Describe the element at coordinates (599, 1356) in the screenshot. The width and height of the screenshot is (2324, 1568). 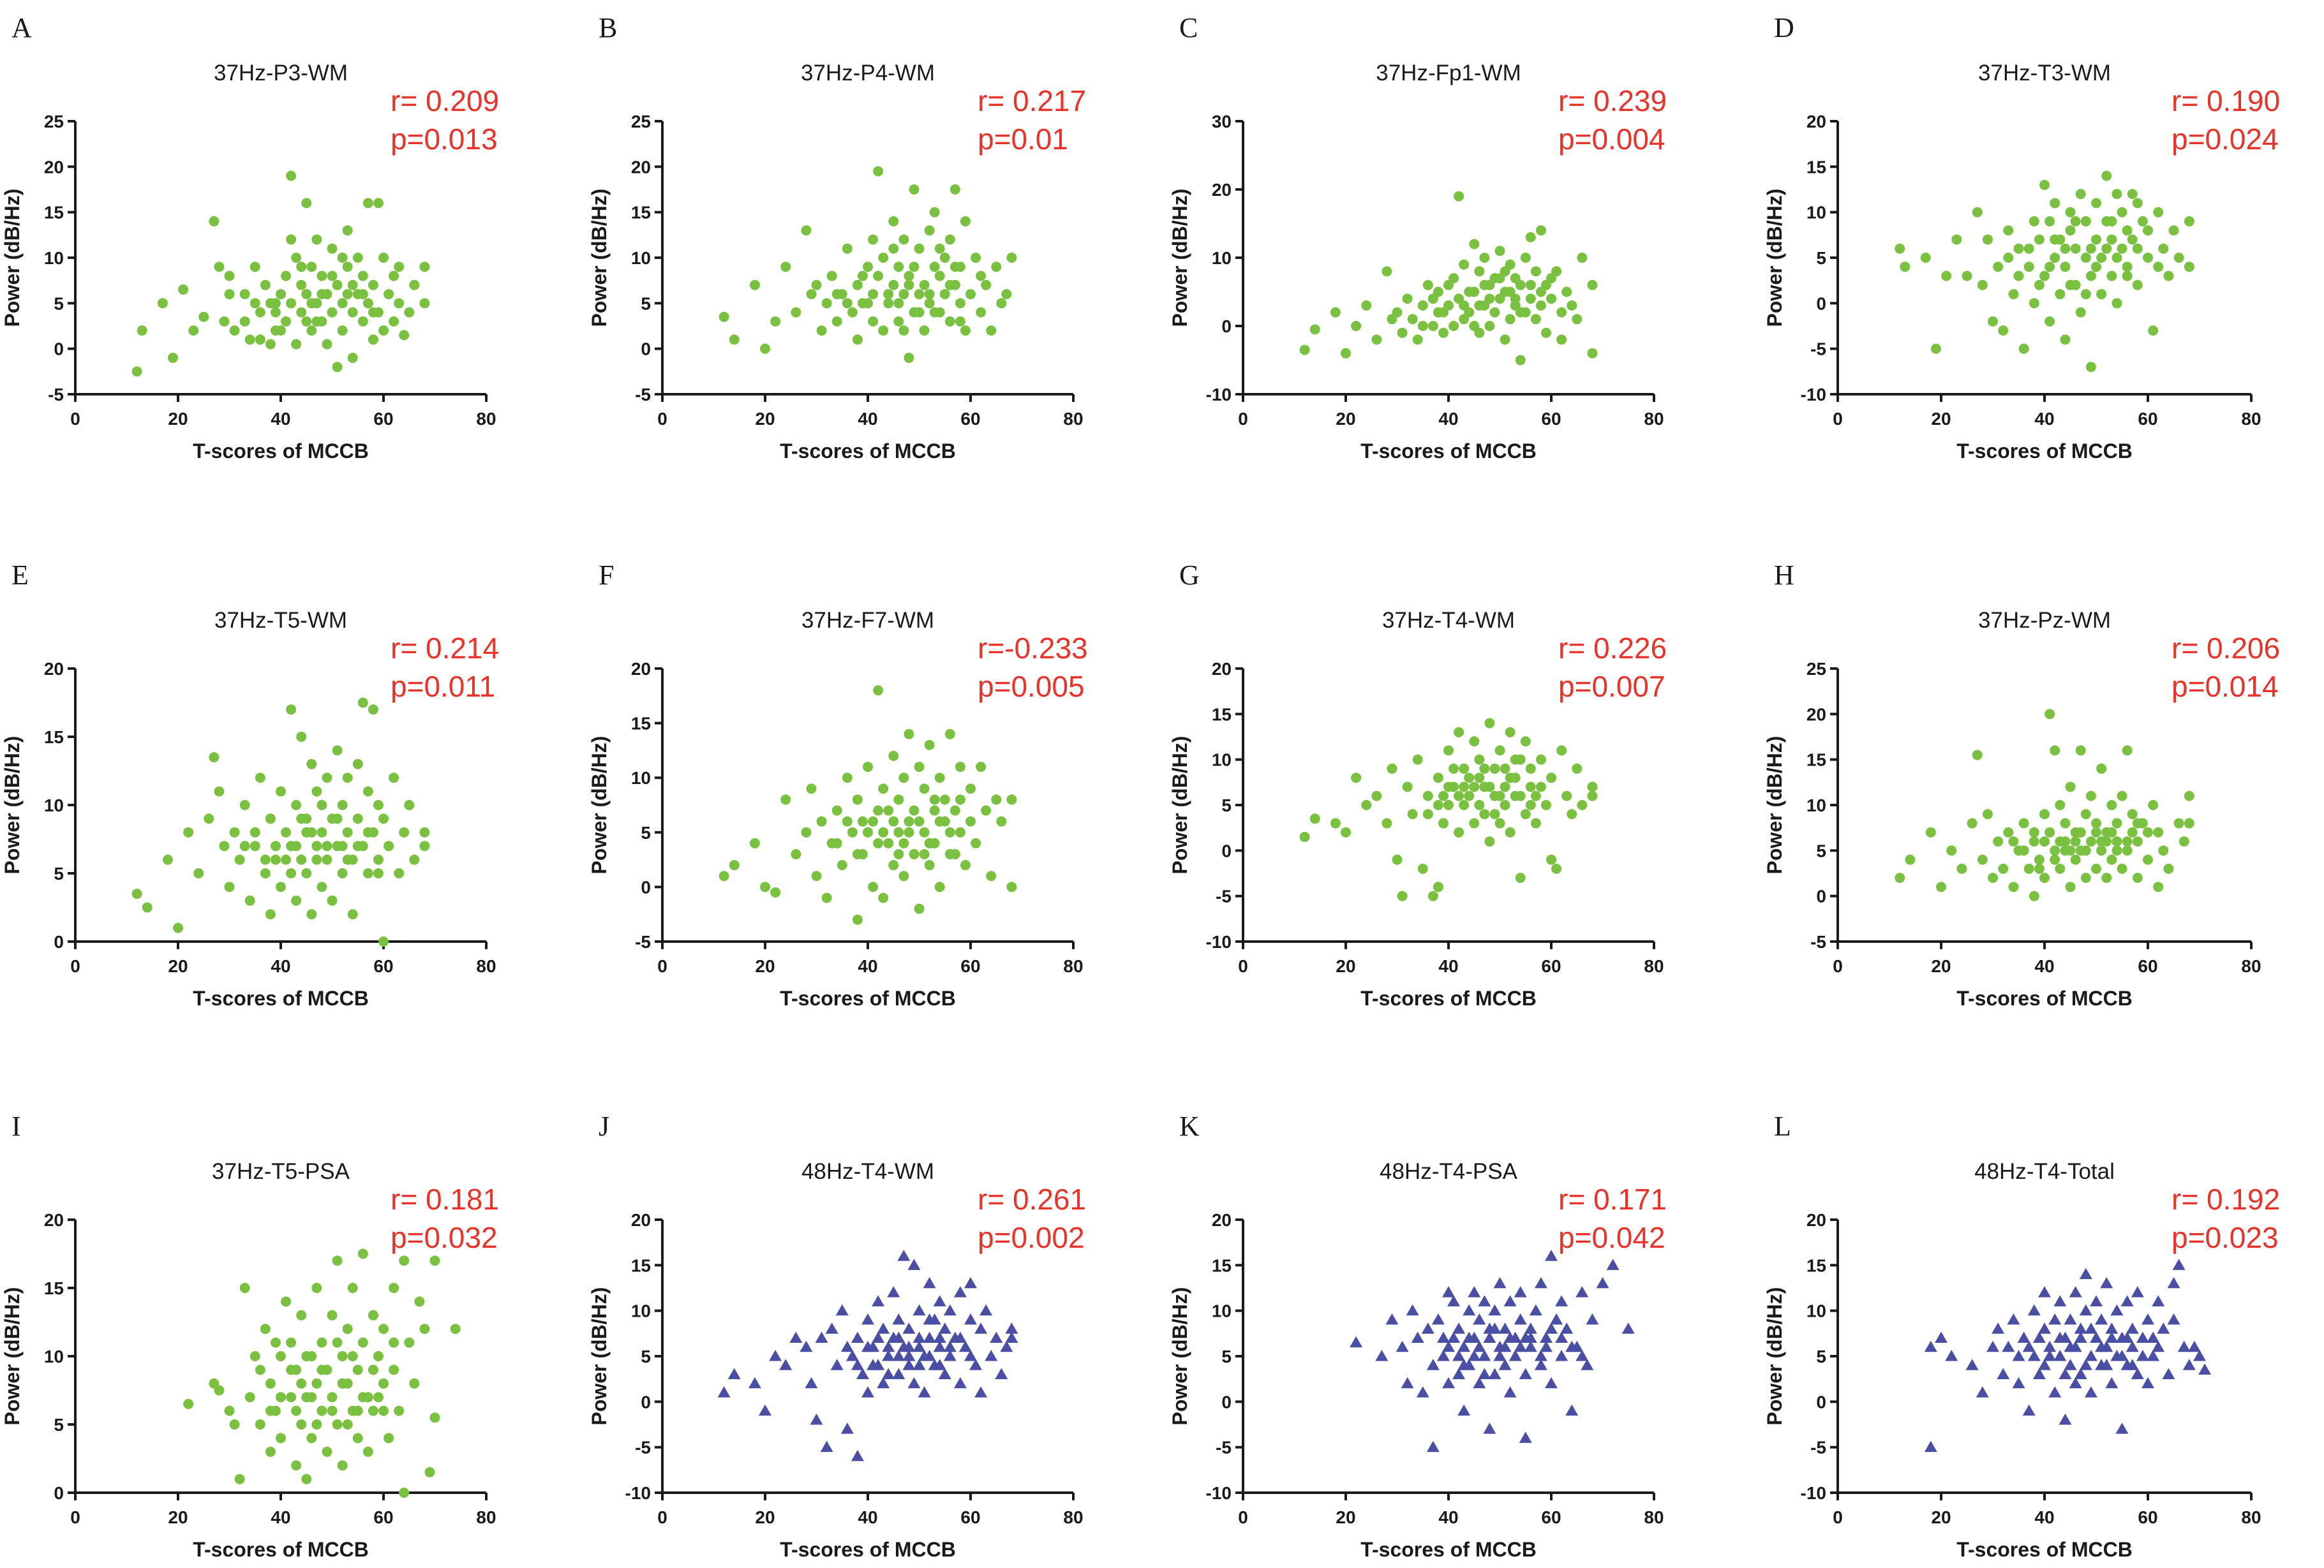
I see `y-axis-label: Power (dB/Hz)` at that location.